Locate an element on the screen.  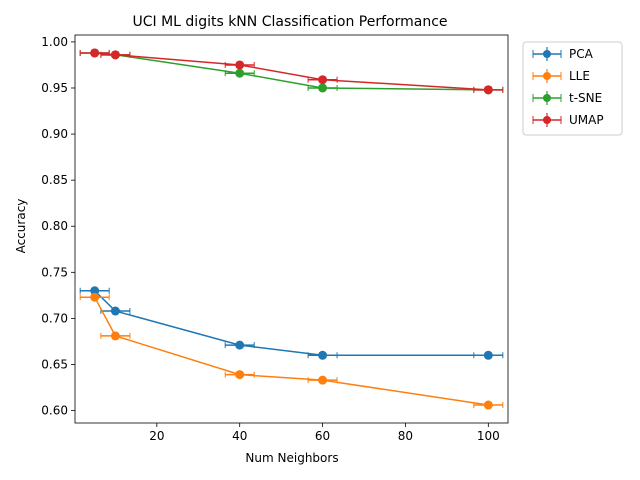
y-tick-label: 1.00 is located at coordinates (54, 42).